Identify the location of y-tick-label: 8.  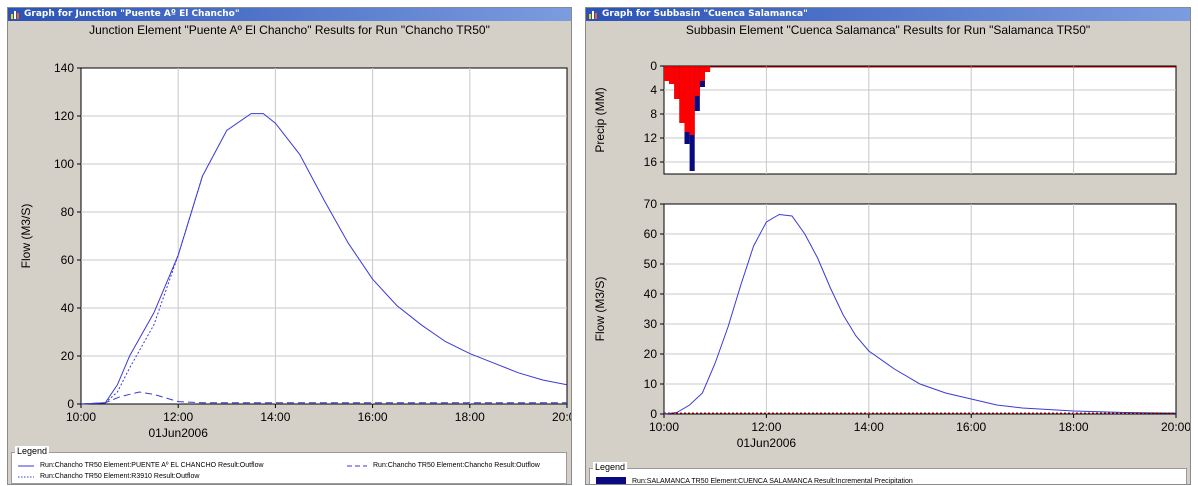
(653, 114).